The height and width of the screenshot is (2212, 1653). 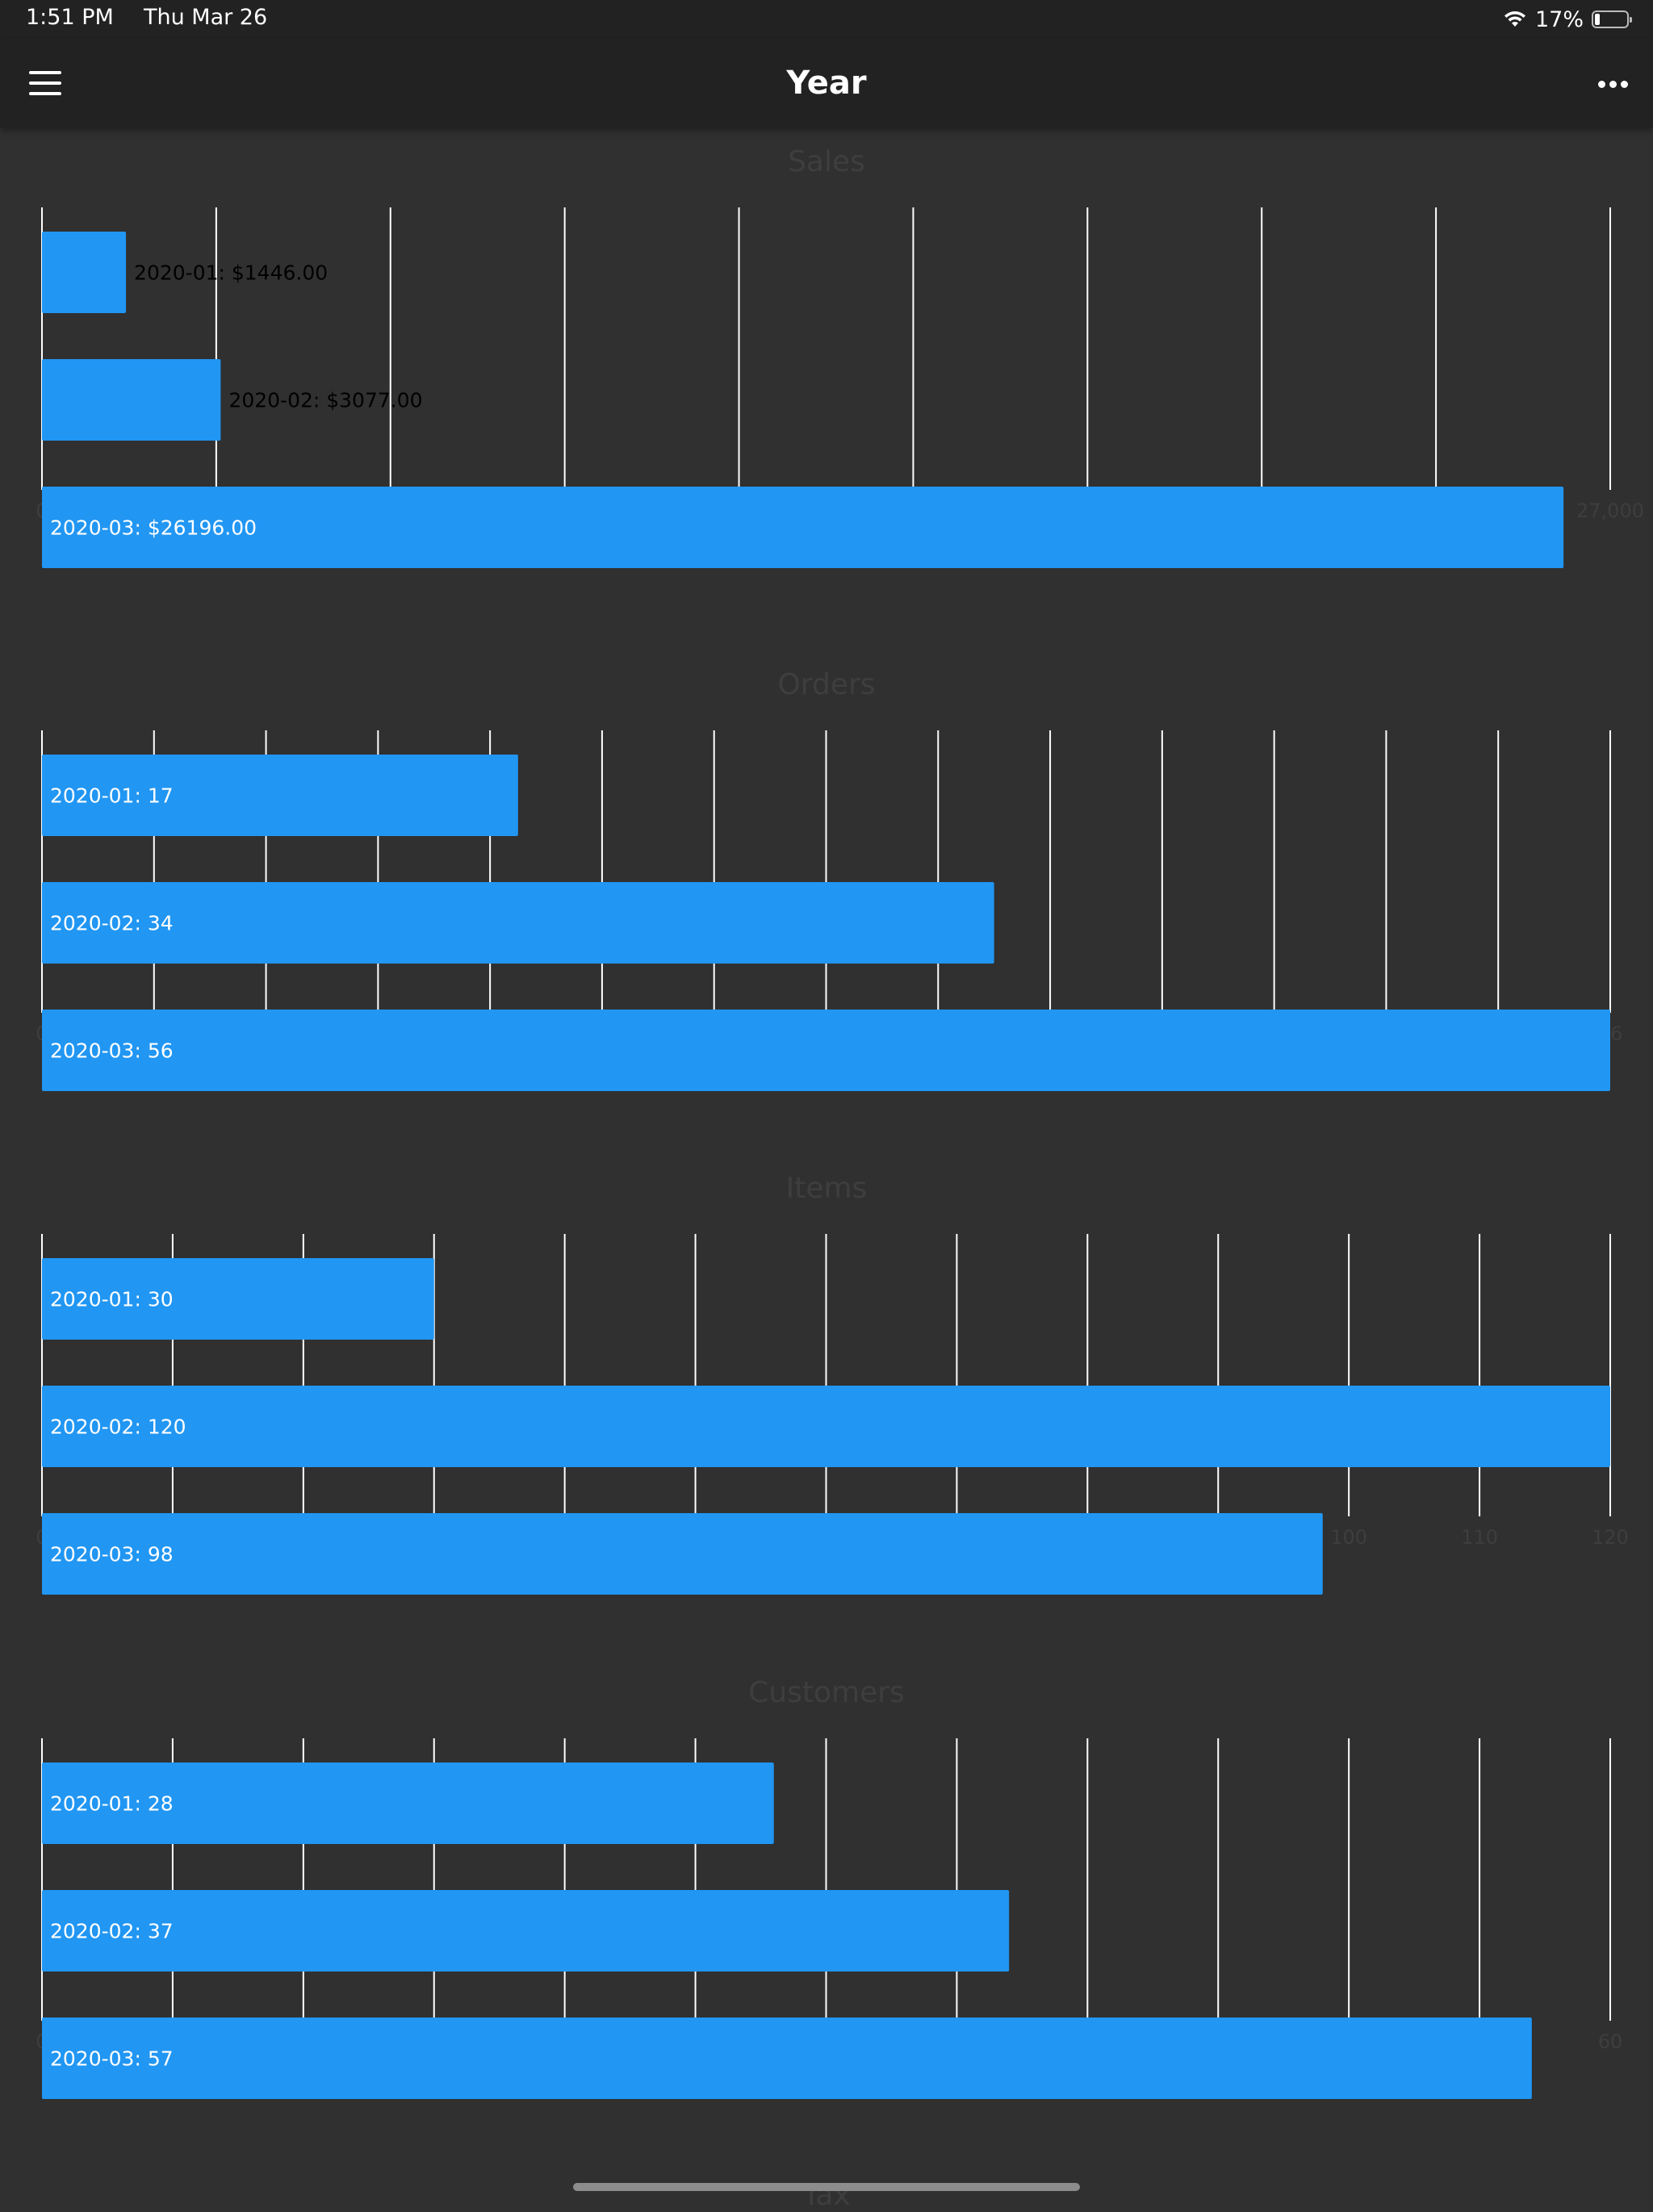 I want to click on status-right: 17%, so click(x=1568, y=20).